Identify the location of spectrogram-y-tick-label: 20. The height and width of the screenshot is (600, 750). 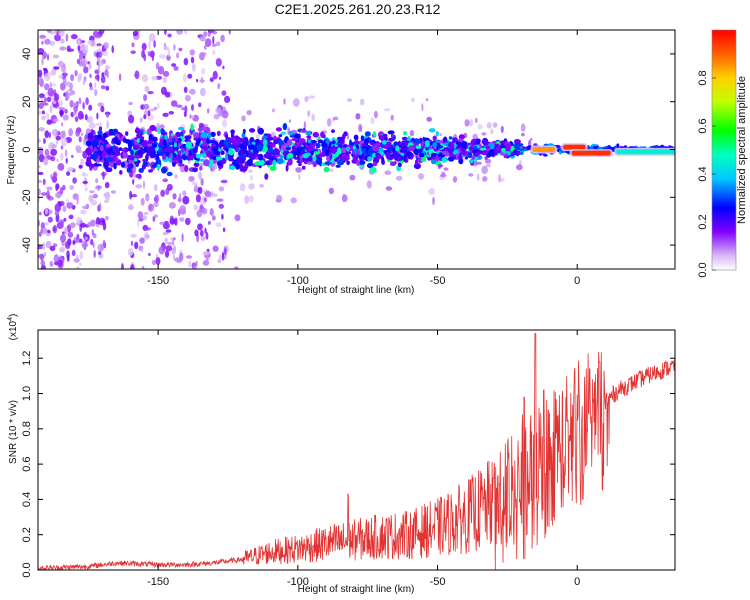
(27, 102).